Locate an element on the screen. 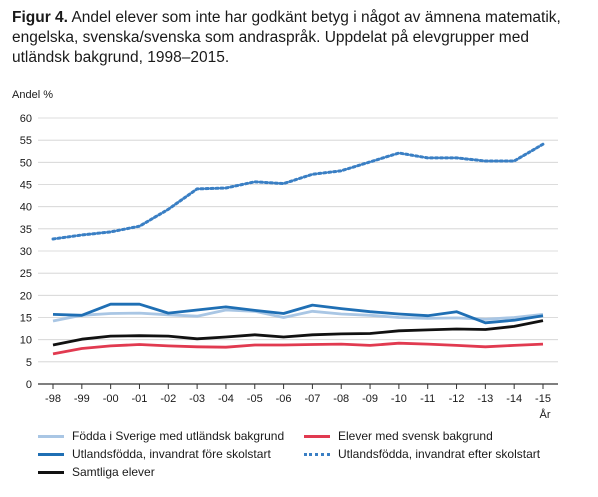 Image resolution: width=598 pixels, height=497 pixels. x-tick-label: -98 is located at coordinates (53, 399).